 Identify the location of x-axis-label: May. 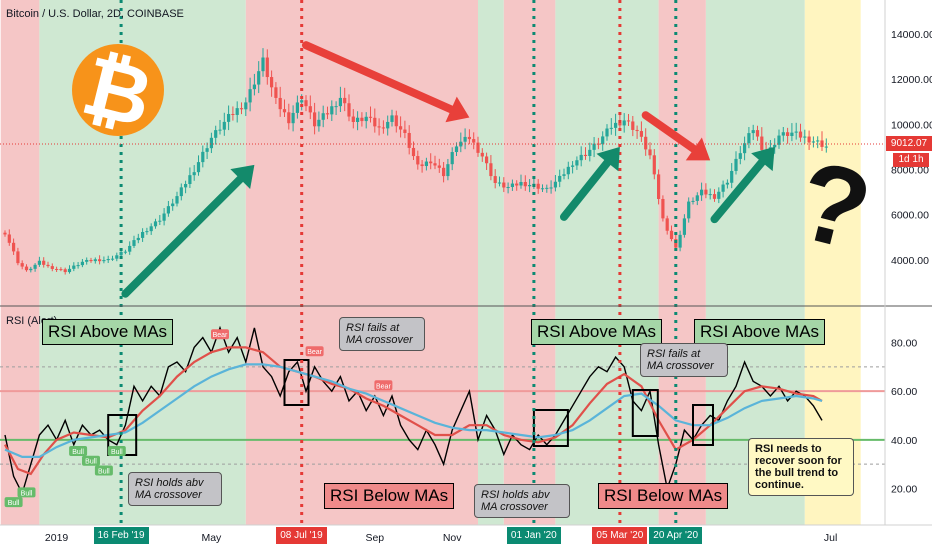
(211, 538).